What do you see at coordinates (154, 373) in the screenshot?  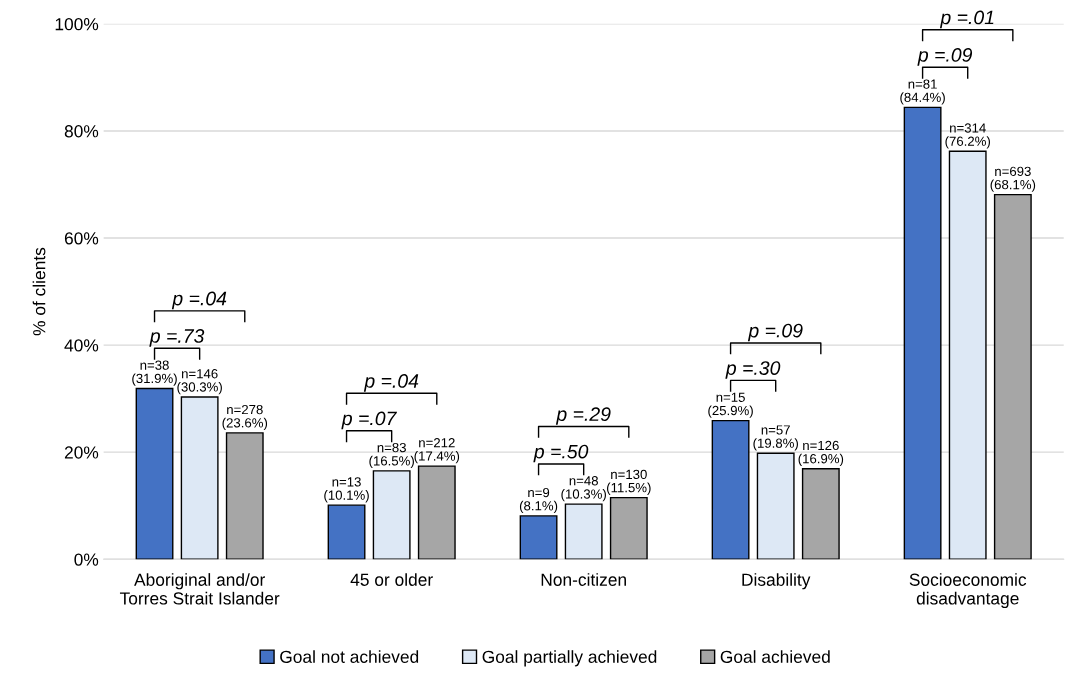 I see `data-label: n=38 (31.9%)` at bounding box center [154, 373].